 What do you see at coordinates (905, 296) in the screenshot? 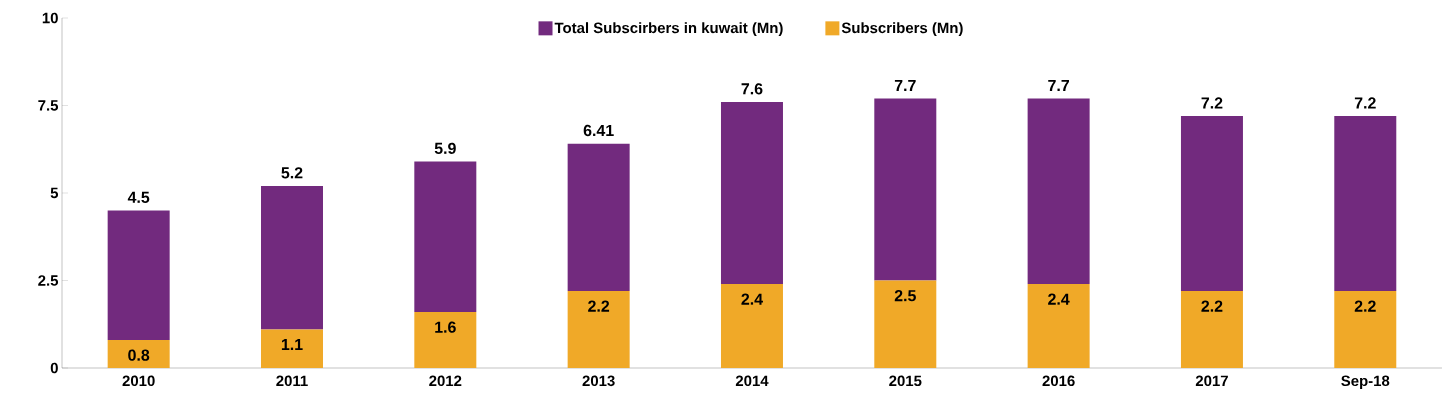
I see `data-label: 2.5` at bounding box center [905, 296].